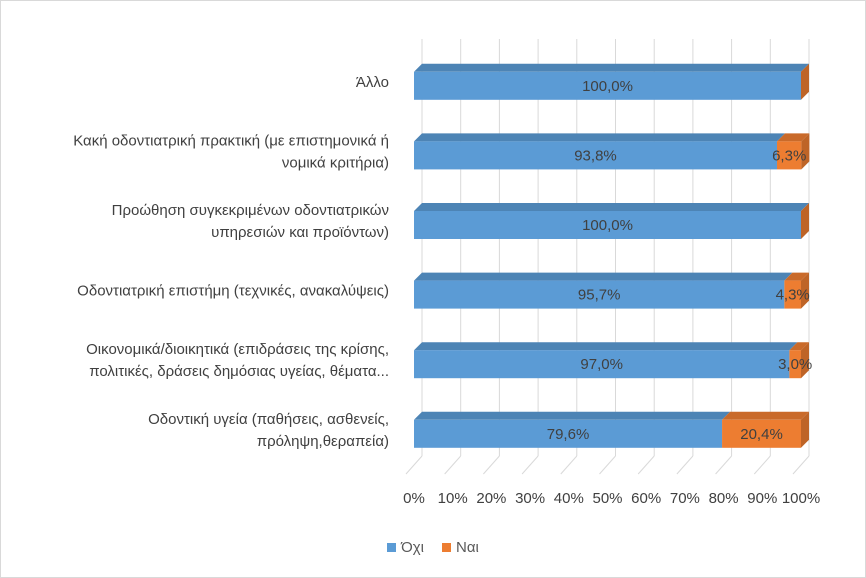 Image resolution: width=866 pixels, height=578 pixels. I want to click on x-tick-label: 90%, so click(762, 498).